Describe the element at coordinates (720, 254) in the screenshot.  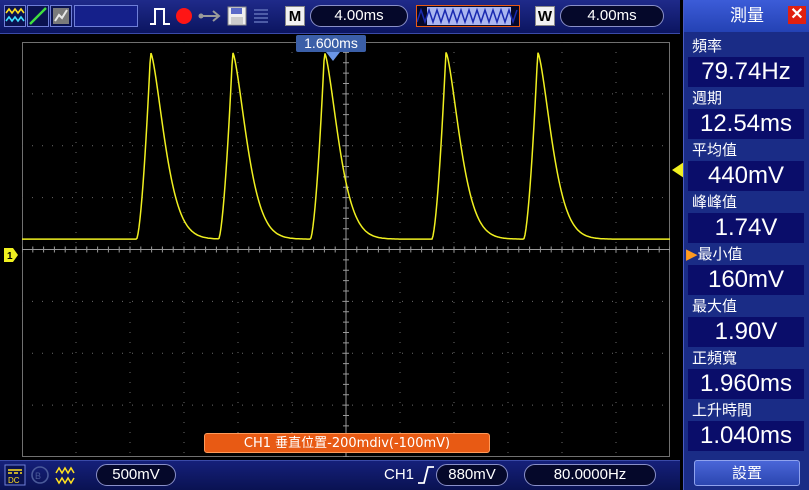
I see `measure-label-minimum-text: 最小值` at that location.